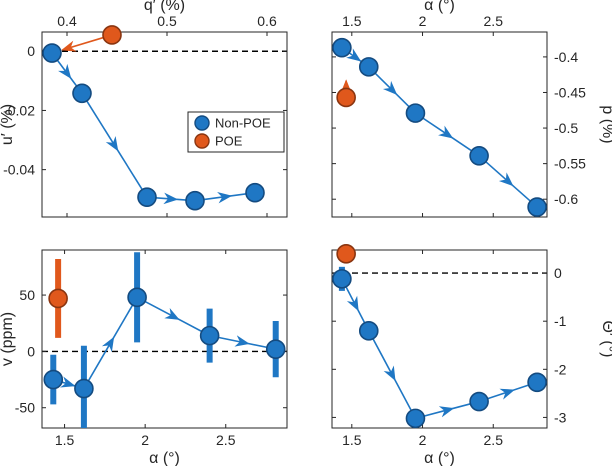  What do you see at coordinates (19, 170) in the screenshot?
I see `y-tick-label: -0.04` at bounding box center [19, 170].